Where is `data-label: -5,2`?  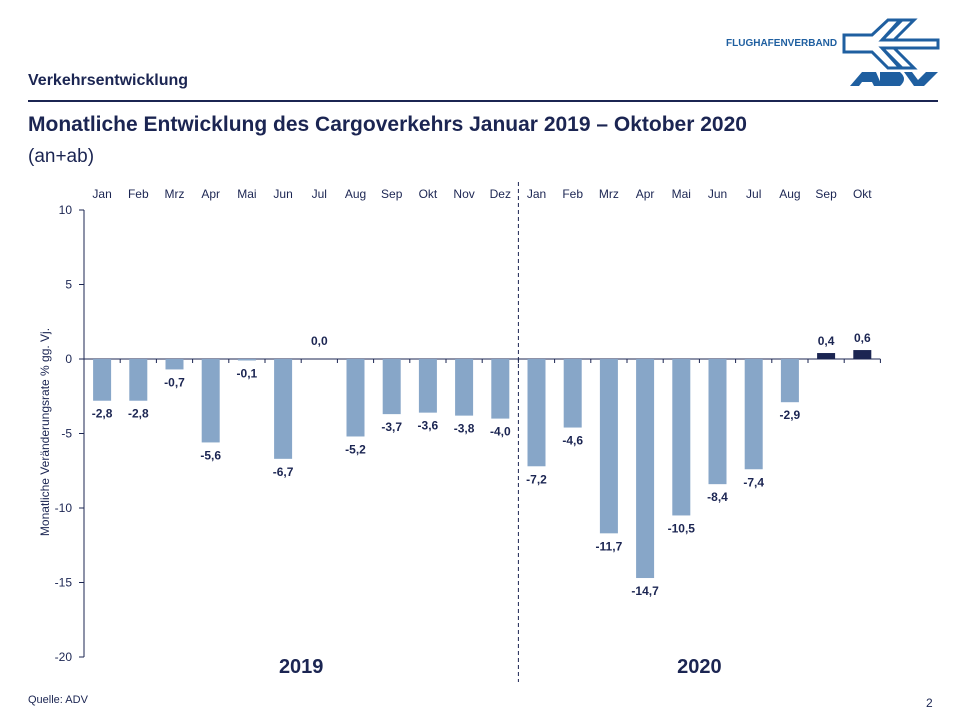 data-label: -5,2 is located at coordinates (355, 449).